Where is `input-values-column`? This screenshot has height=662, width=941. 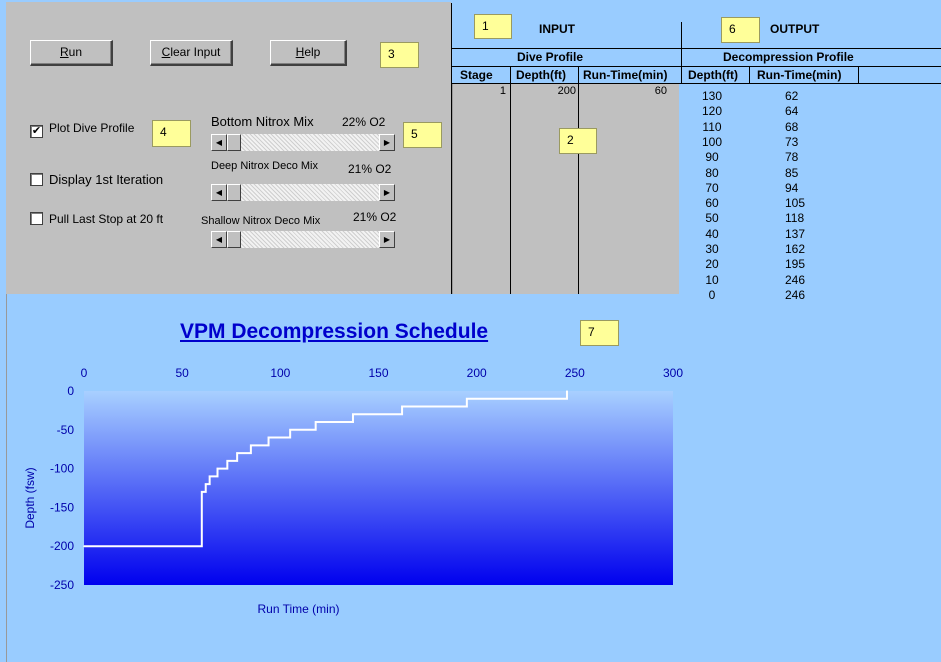 input-values-column is located at coordinates (595, 189).